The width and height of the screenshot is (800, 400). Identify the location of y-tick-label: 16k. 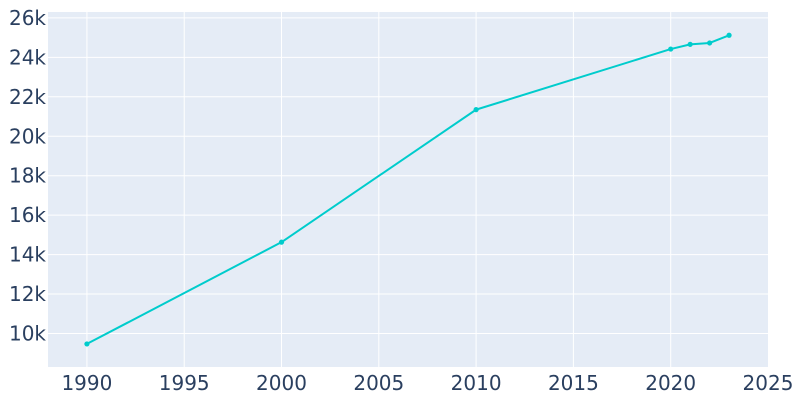
(27, 215).